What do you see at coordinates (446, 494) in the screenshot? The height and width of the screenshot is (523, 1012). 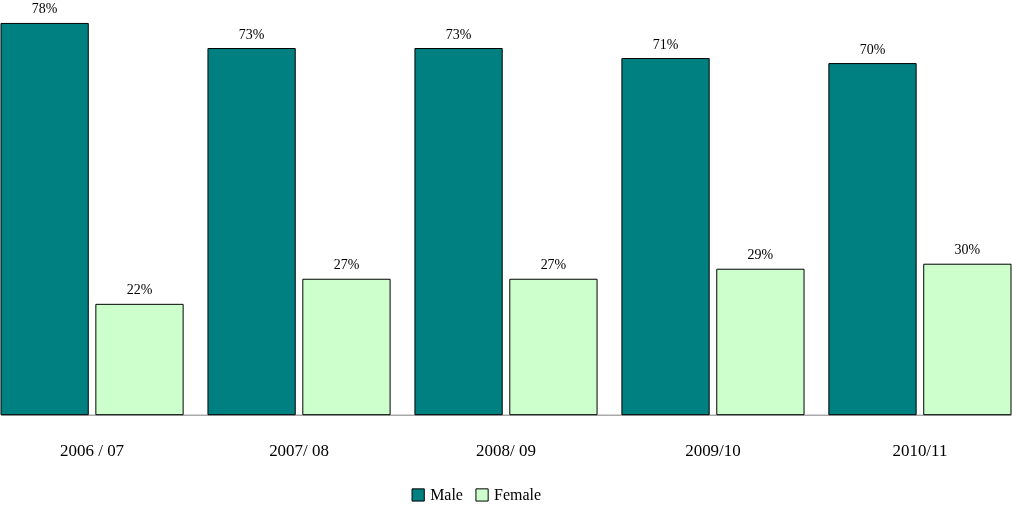 I see `legend-label: Male` at bounding box center [446, 494].